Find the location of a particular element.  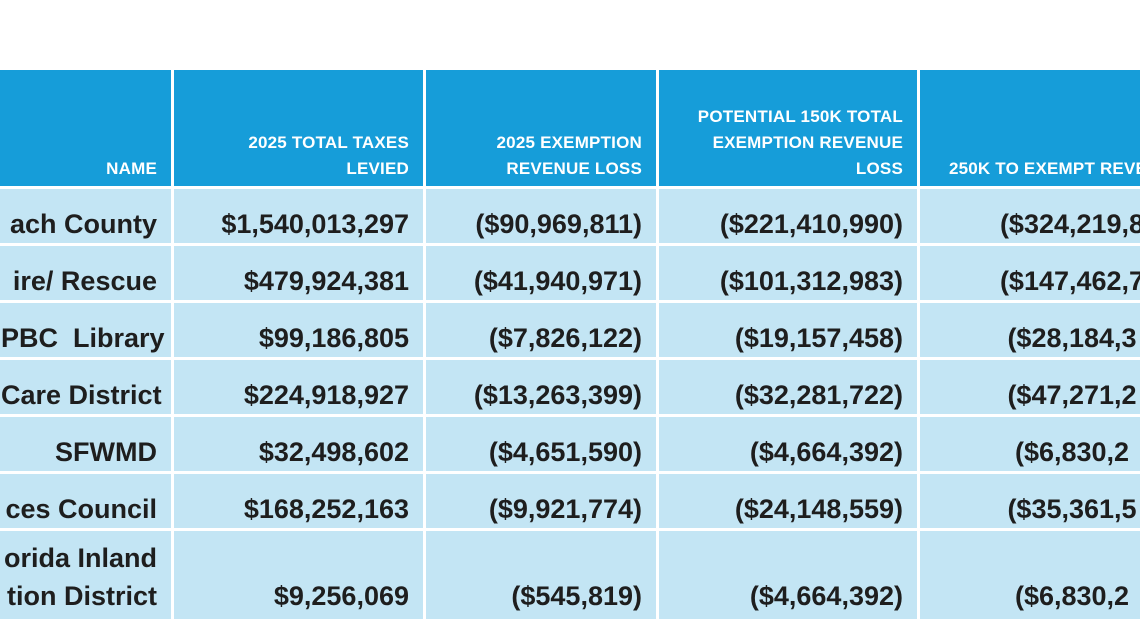

row-total-taxes: $9,256,069 is located at coordinates (298, 575).